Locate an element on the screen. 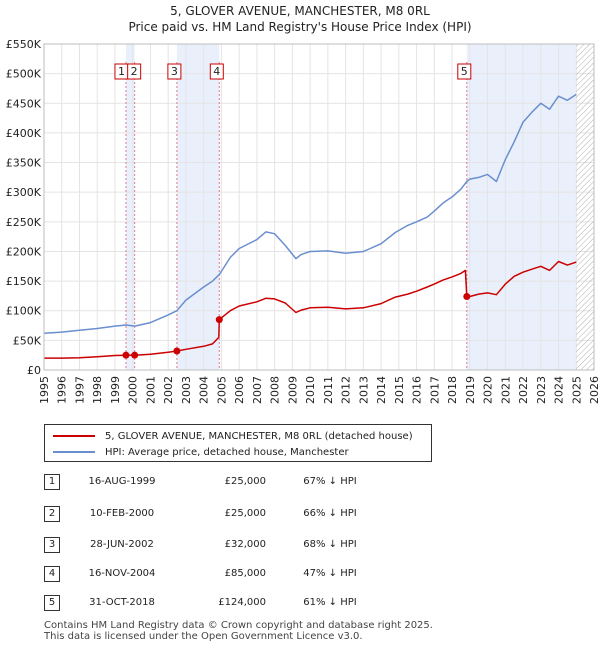 The image size is (600, 650). transaction-number: 3 is located at coordinates (52, 545).